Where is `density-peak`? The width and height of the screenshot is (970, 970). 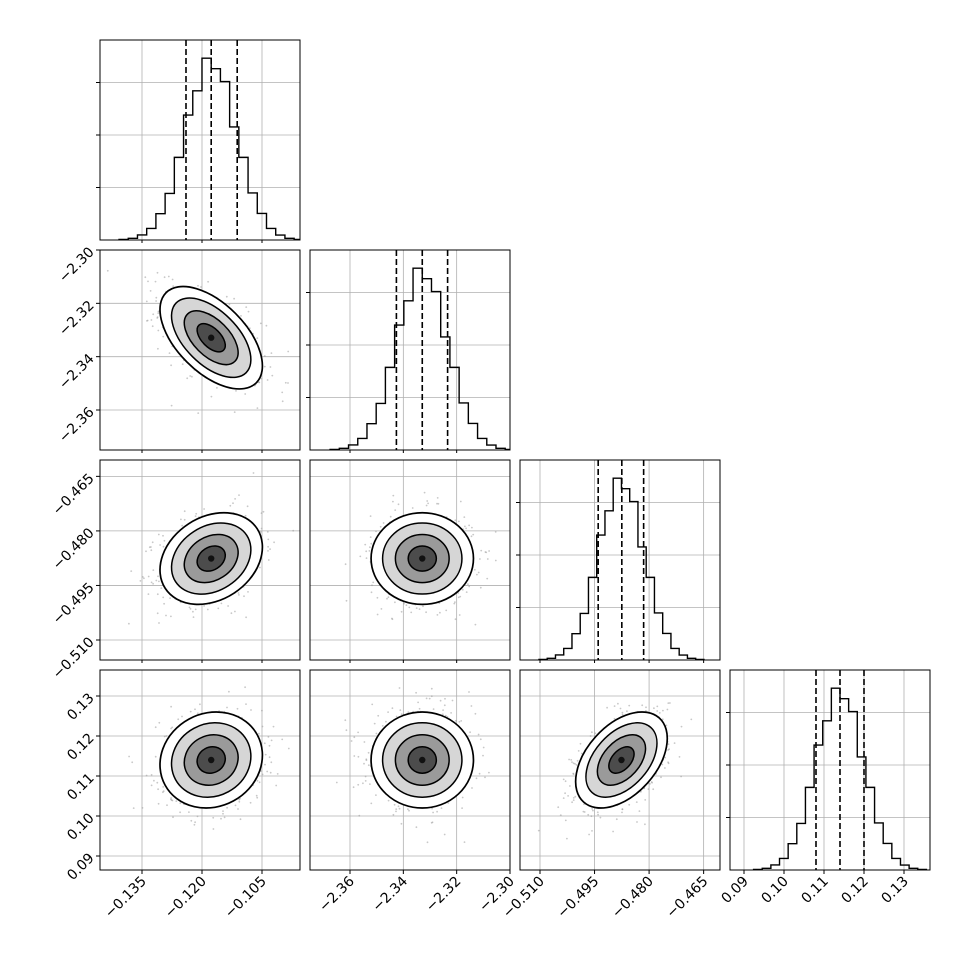 density-peak is located at coordinates (211, 337).